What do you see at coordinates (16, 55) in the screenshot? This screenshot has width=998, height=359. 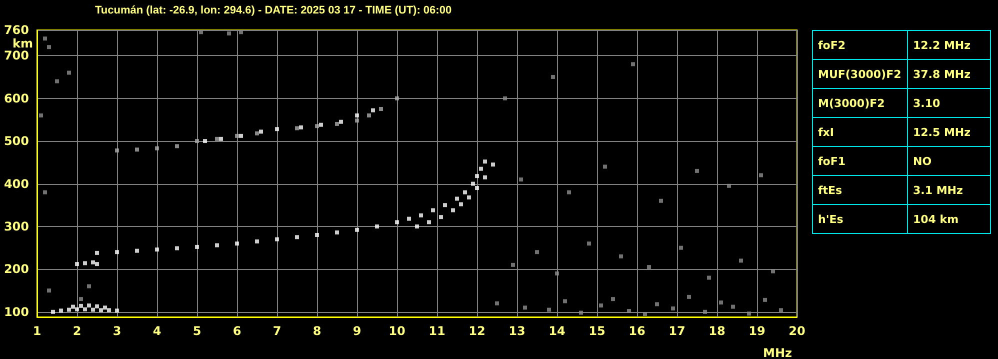 I see `y-tick-label: 700` at bounding box center [16, 55].